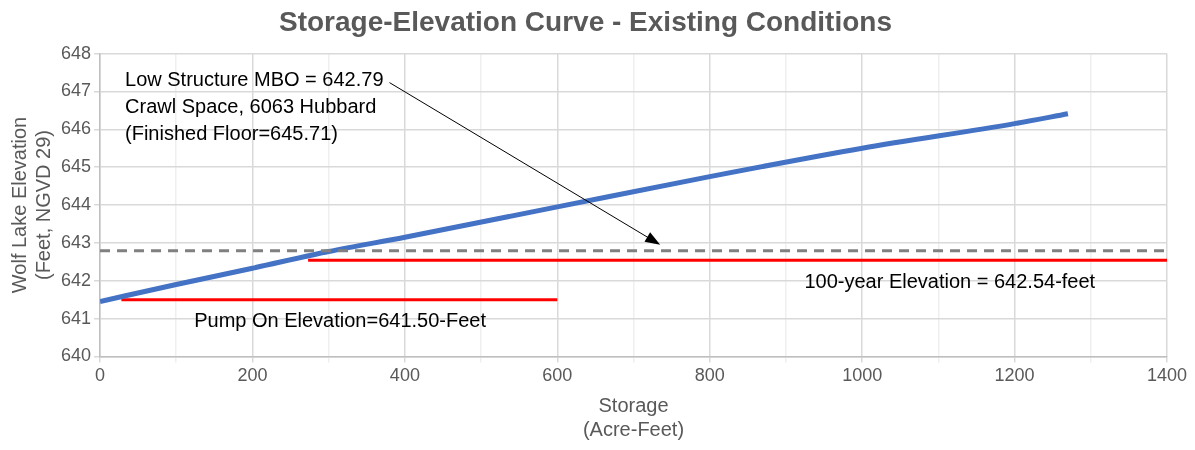  What do you see at coordinates (254, 106) in the screenshot?
I see `annotation: Low Structure MBO = 642.79 Crawl Space, 6063 Hubbard (Finished Floor=645.71)` at bounding box center [254, 106].